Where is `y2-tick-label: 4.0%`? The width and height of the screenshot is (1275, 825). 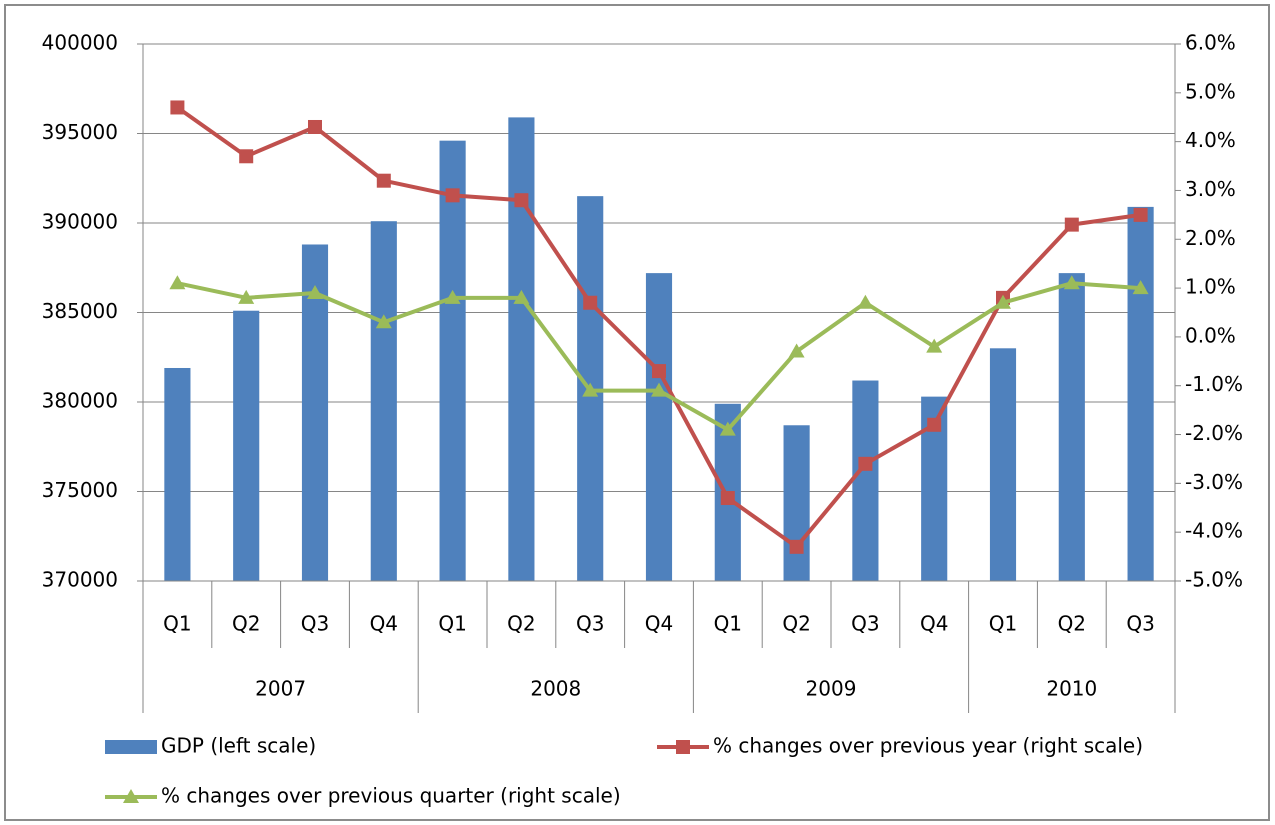
y2-tick-label: 4.0% is located at coordinates (1210, 140).